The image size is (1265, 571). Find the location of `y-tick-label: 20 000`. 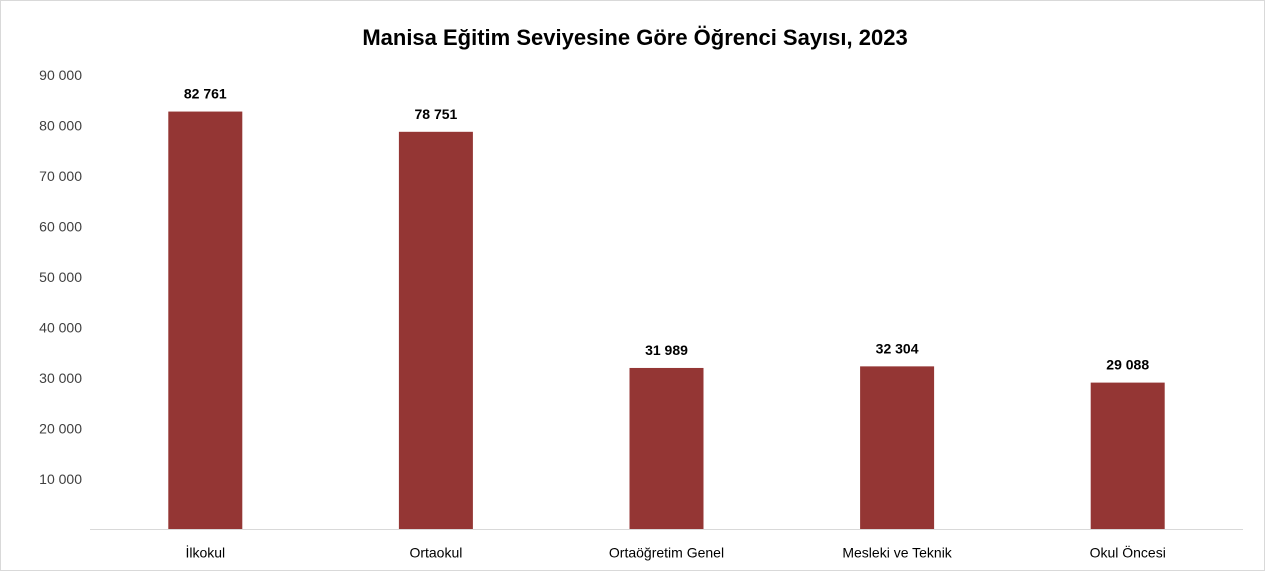

y-tick-label: 20 000 is located at coordinates (60, 429).